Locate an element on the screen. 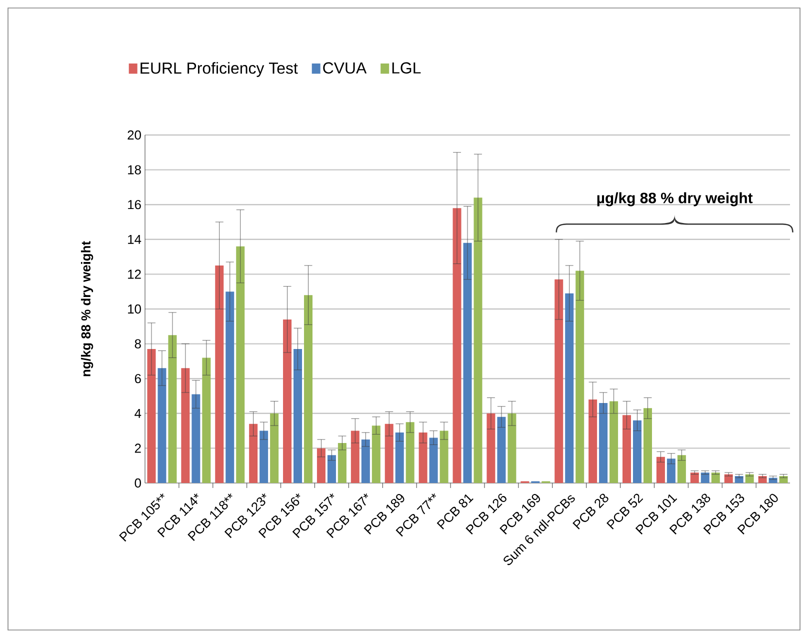  y-tick-label: 0 is located at coordinates (137, 483).